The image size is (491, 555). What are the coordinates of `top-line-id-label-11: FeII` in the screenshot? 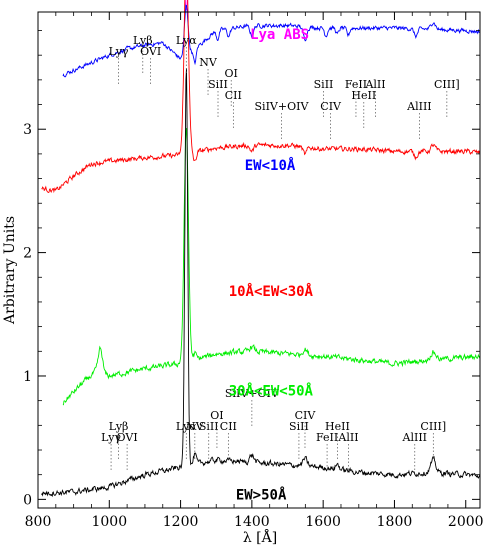 It's located at (356, 84).